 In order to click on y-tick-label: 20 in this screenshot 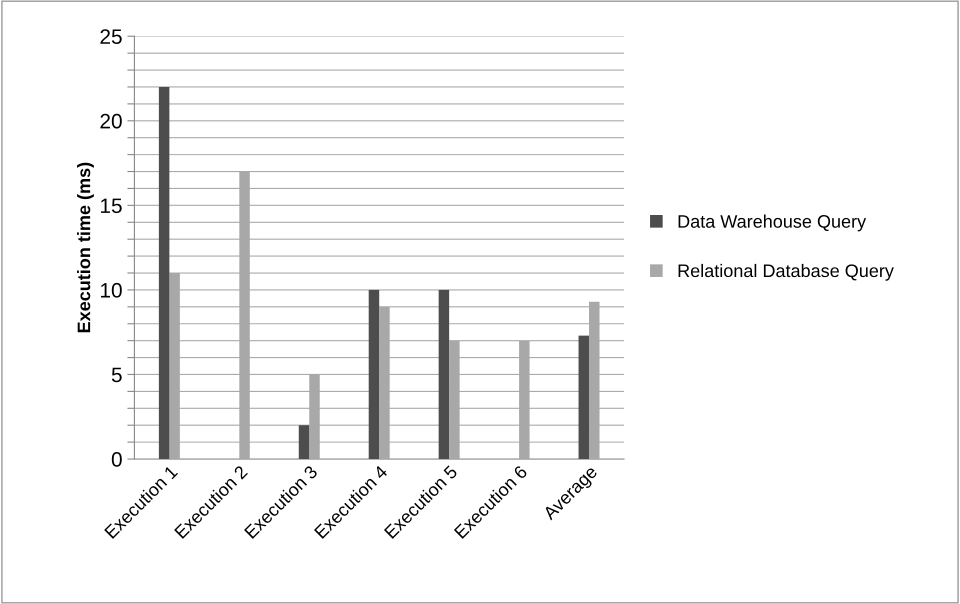, I will do `click(111, 121)`.